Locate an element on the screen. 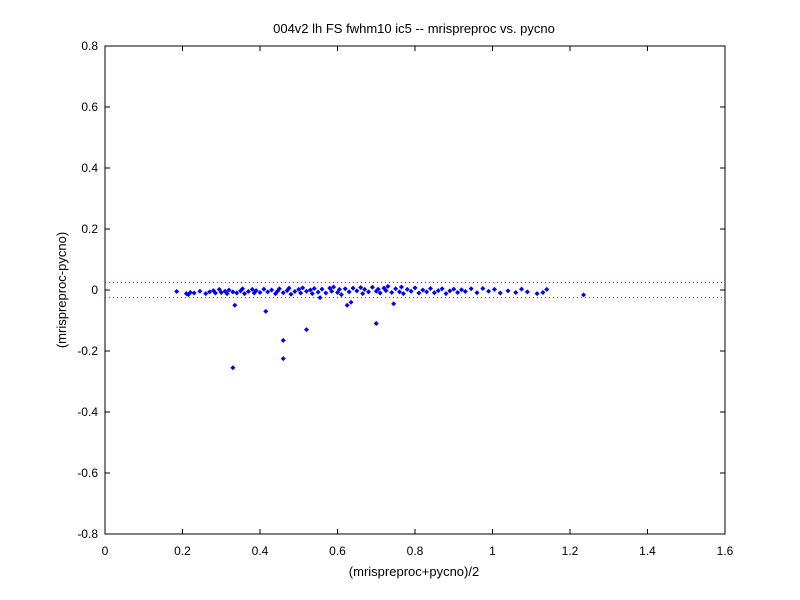  y-tick-label: -0.2 is located at coordinates (87, 351).